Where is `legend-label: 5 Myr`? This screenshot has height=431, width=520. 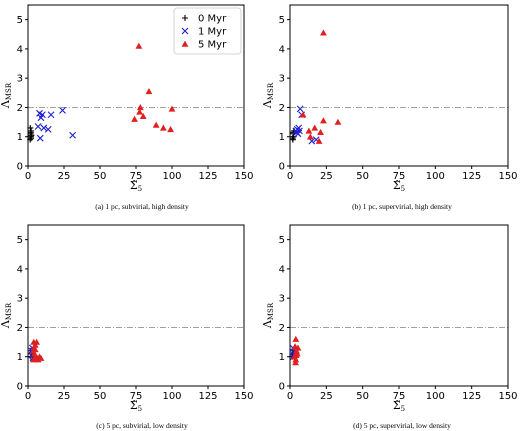 legend-label: 5 Myr is located at coordinates (212, 45).